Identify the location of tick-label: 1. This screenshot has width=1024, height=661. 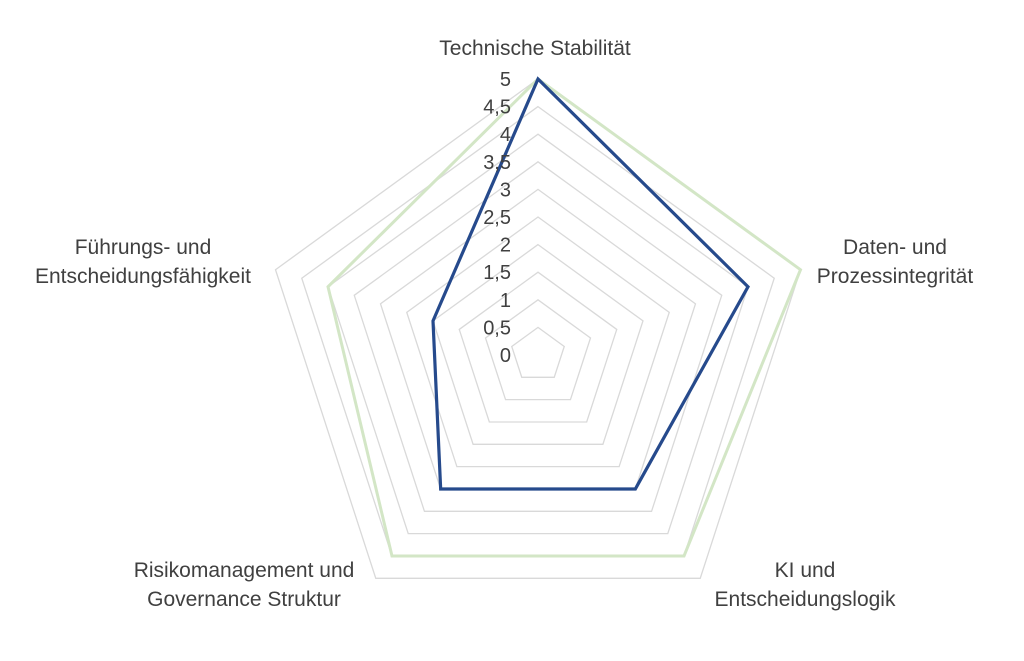
(505, 301).